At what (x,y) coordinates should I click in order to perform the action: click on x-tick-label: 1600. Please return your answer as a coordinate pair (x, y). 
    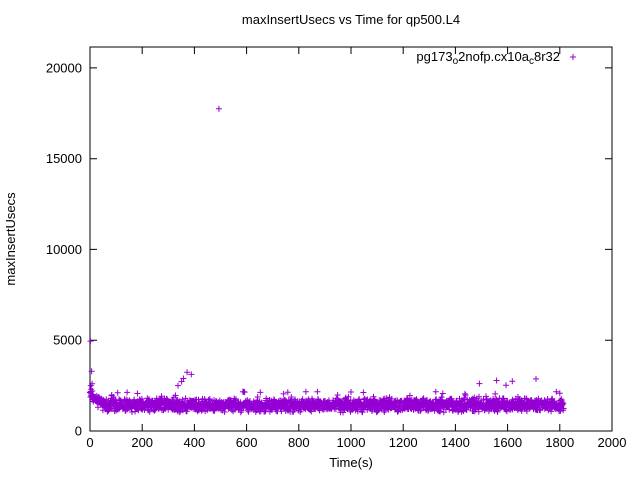
    Looking at the image, I should click on (507, 442).